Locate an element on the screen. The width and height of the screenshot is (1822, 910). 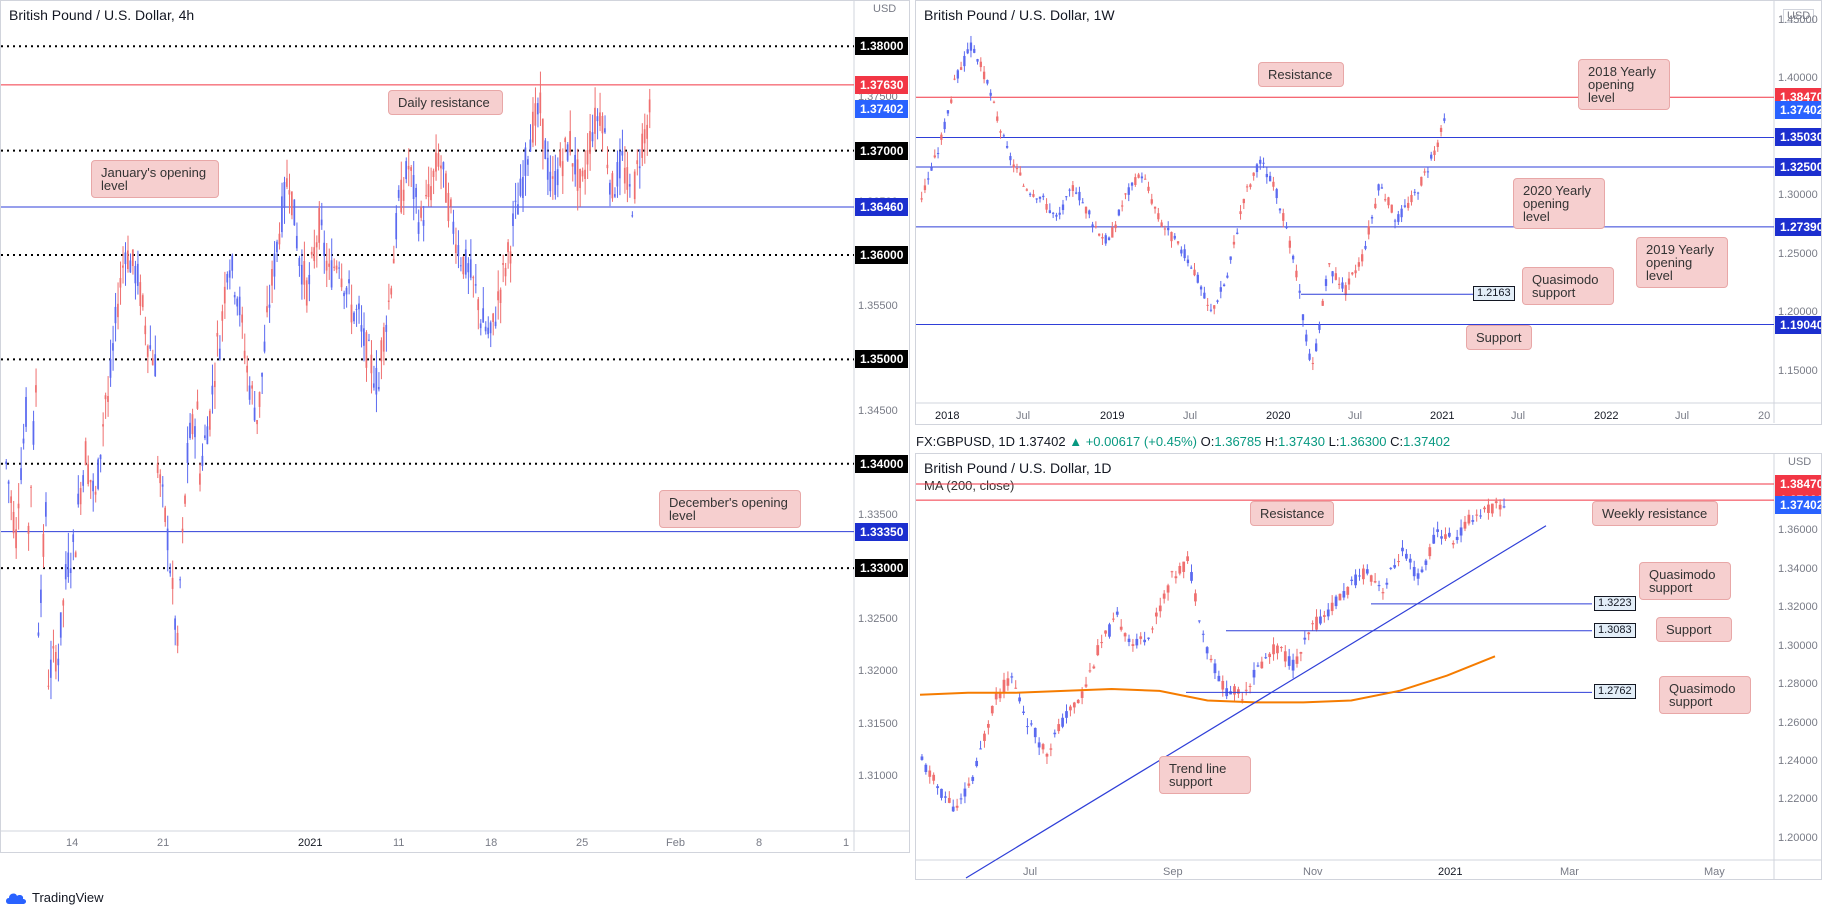
symbol-name: FX:GBPUSD, 1D is located at coordinates (965, 441).